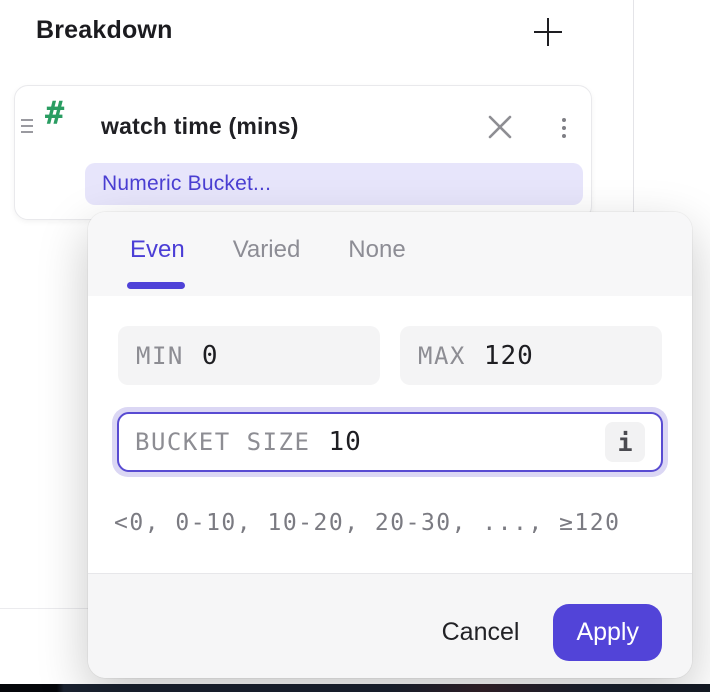 This screenshot has height=692, width=710. Describe the element at coordinates (27, 126) in the screenshot. I see `drag-handle-icon` at that location.